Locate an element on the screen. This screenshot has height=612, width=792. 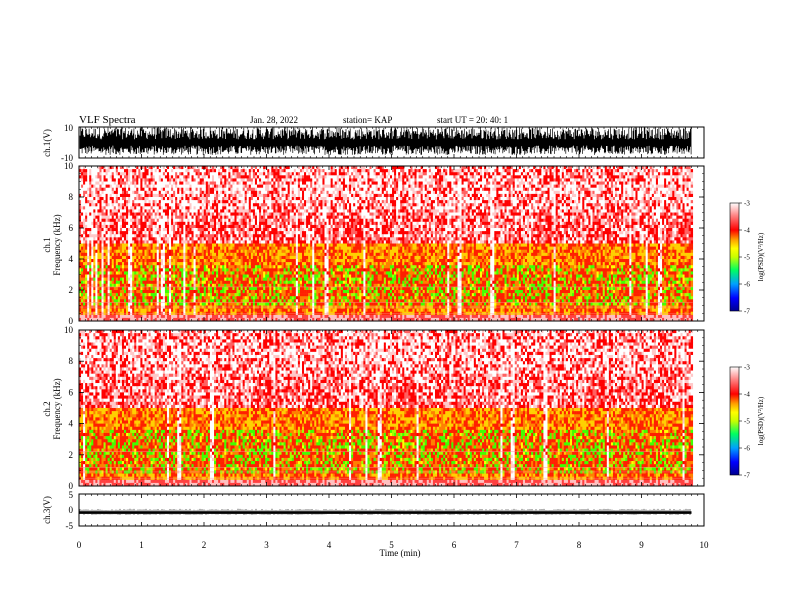
station-label: station= KAP is located at coordinates (367, 120).